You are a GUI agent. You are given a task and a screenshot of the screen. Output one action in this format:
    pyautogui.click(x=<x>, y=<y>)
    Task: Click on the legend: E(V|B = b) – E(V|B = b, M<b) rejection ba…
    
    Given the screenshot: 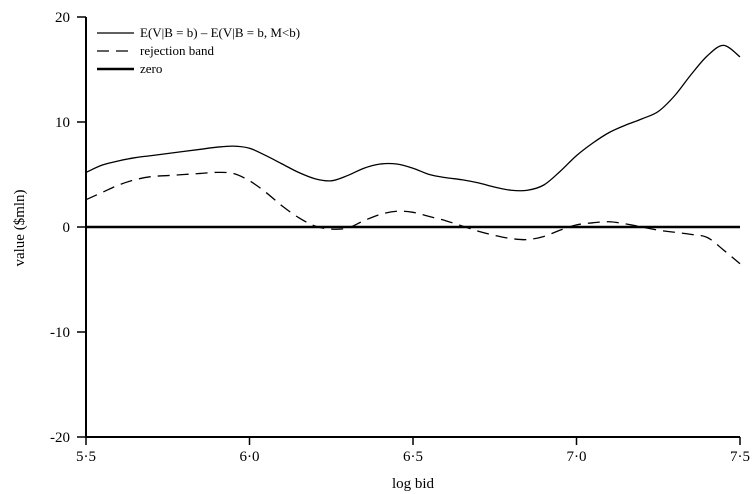 What is the action you would take?
    pyautogui.click(x=198, y=50)
    